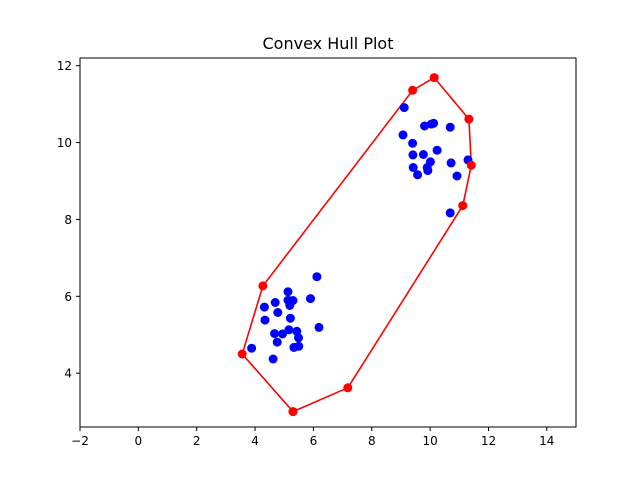 This screenshot has width=640, height=480. What do you see at coordinates (372, 441) in the screenshot?
I see `x-tick-label: 8` at bounding box center [372, 441].